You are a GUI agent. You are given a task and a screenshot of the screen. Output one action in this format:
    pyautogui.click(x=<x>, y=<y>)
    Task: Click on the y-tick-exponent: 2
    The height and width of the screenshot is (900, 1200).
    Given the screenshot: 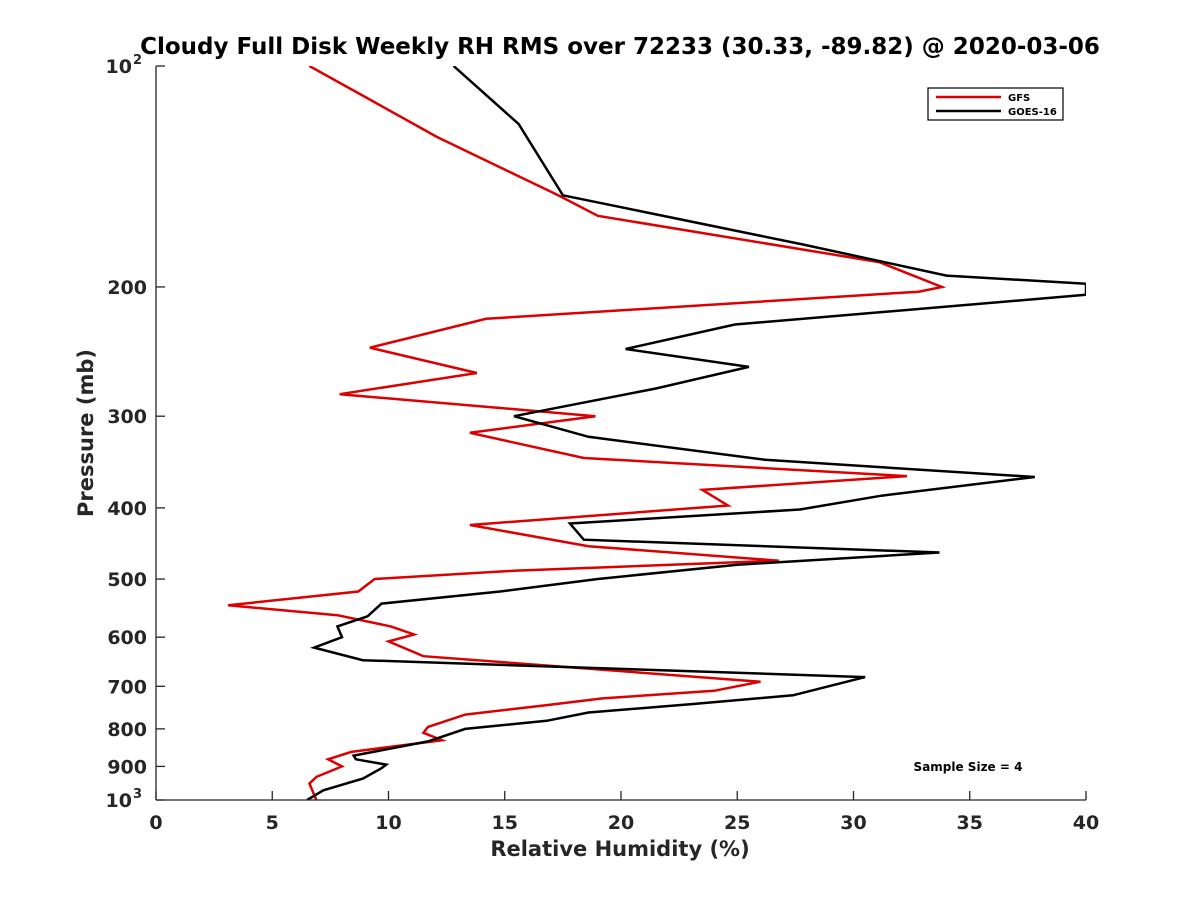 What is the action you would take?
    pyautogui.click(x=137, y=60)
    